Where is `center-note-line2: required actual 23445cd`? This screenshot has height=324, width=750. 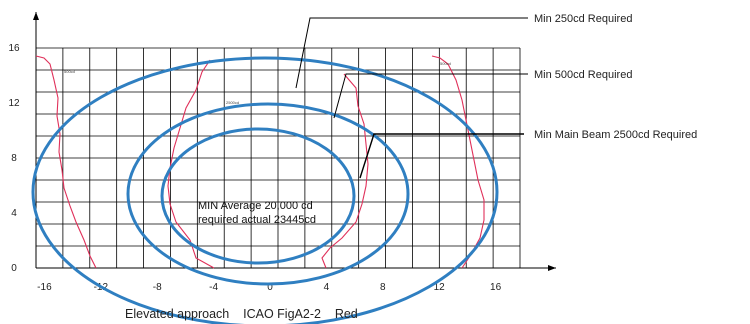 center-note-line2: required actual 23445cd is located at coordinates (257, 220).